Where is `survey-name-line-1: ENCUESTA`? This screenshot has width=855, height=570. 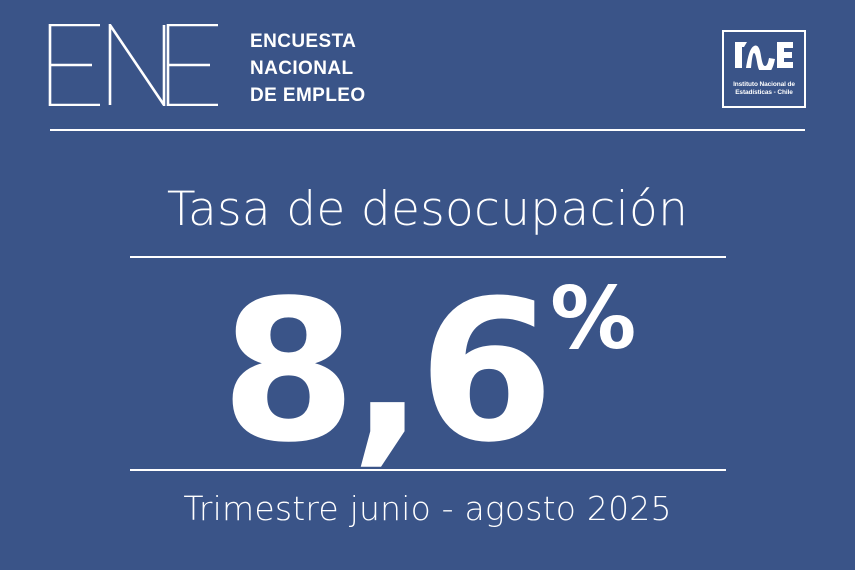 survey-name-line-1: ENCUESTA is located at coordinates (303, 41).